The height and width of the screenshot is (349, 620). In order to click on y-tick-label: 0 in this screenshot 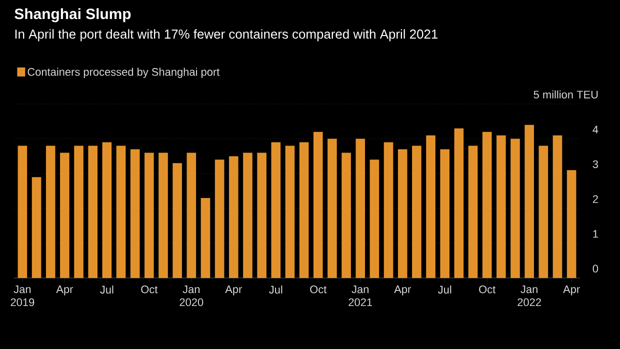, I will do `click(595, 268)`.